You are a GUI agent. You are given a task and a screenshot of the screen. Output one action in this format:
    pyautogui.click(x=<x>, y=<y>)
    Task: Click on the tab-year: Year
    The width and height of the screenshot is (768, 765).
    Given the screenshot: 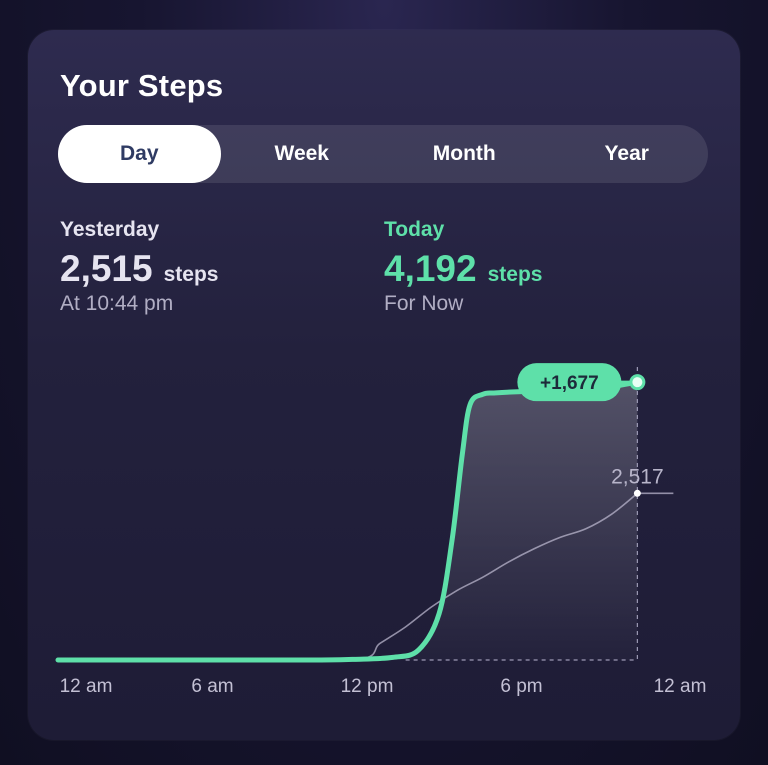 What is the action you would take?
    pyautogui.click(x=626, y=153)
    